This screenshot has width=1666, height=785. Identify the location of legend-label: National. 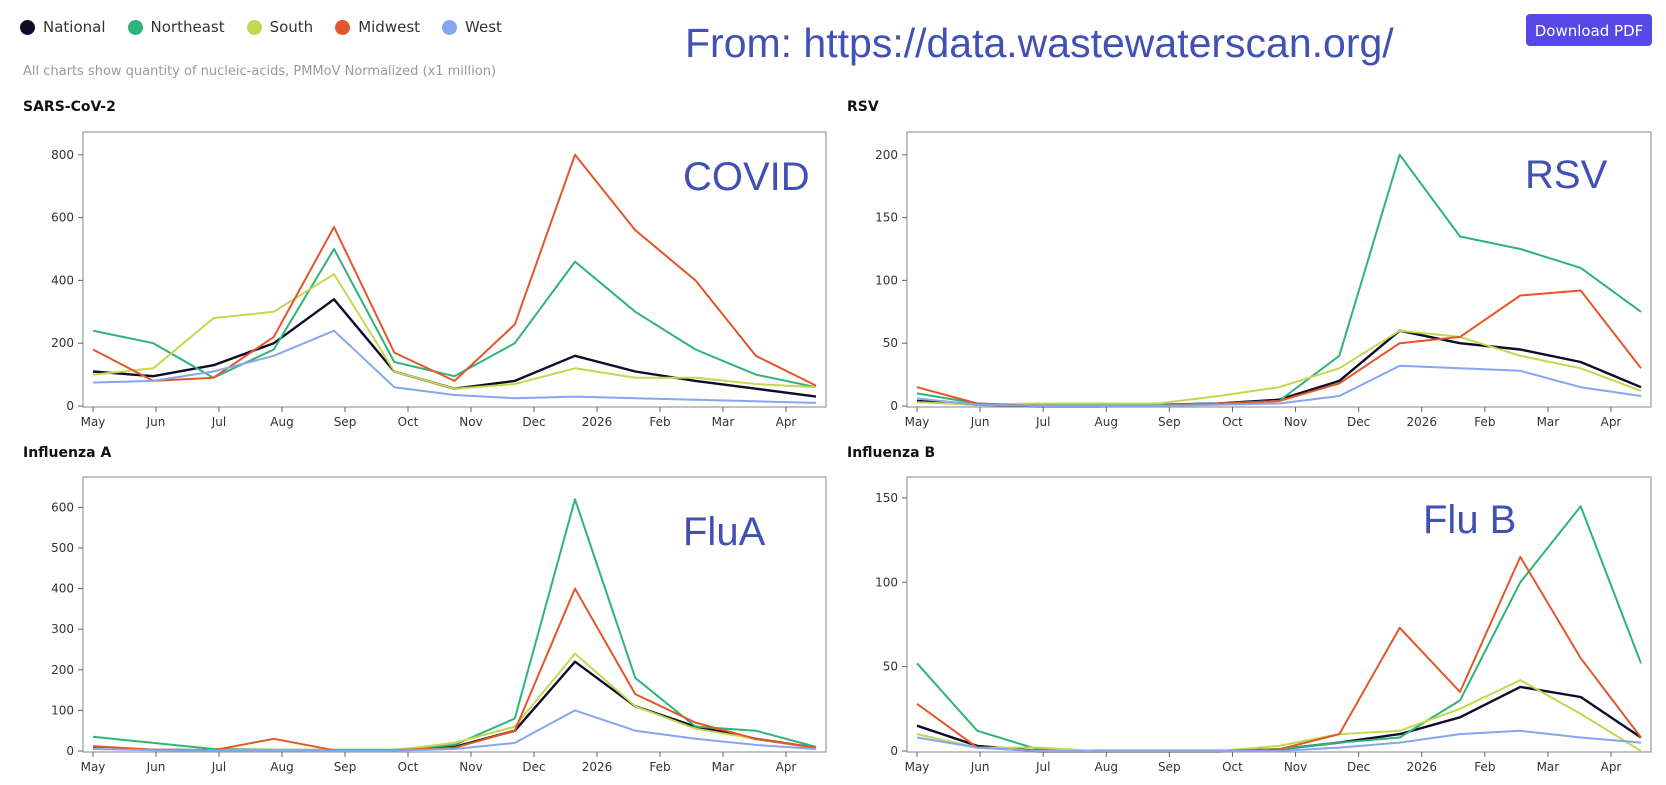
(74, 27).